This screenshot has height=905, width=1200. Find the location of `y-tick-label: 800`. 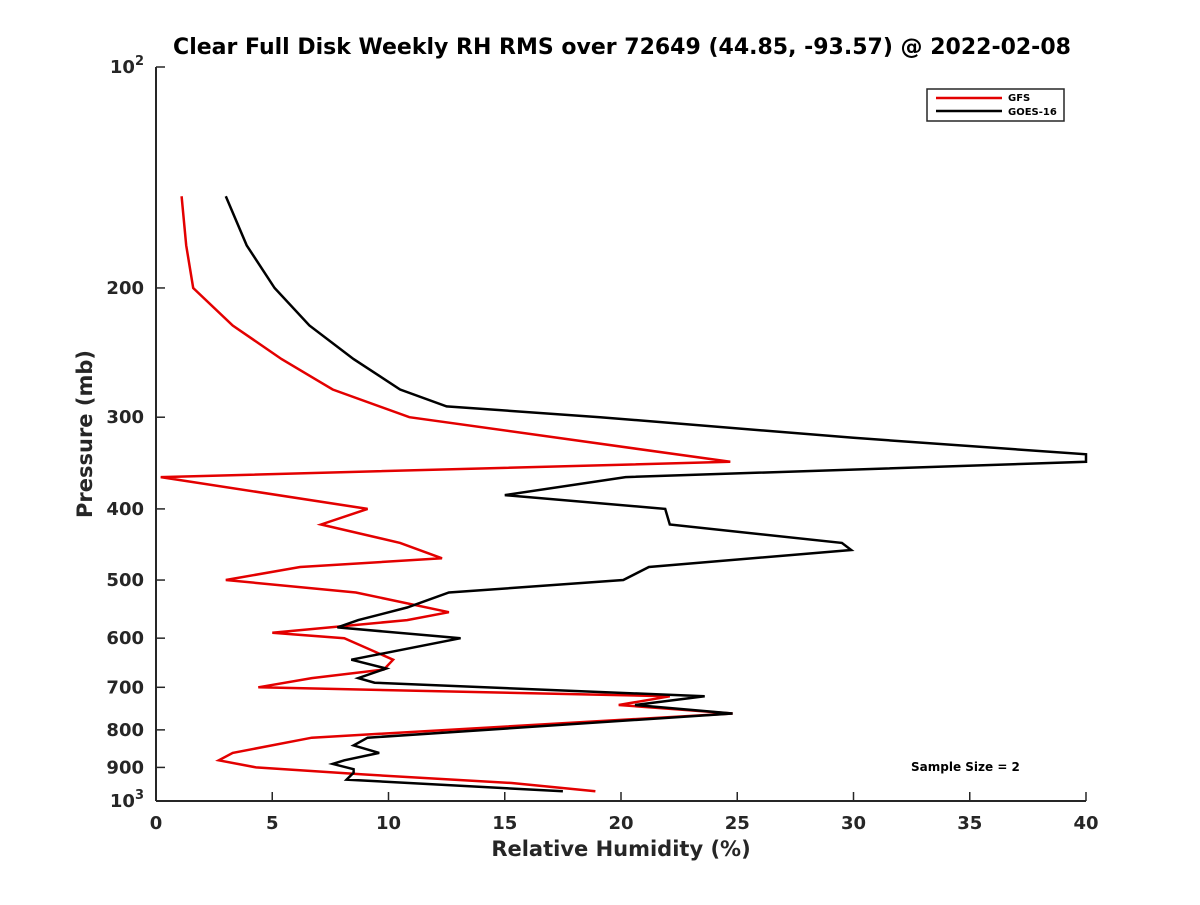

y-tick-label: 800 is located at coordinates (125, 730).